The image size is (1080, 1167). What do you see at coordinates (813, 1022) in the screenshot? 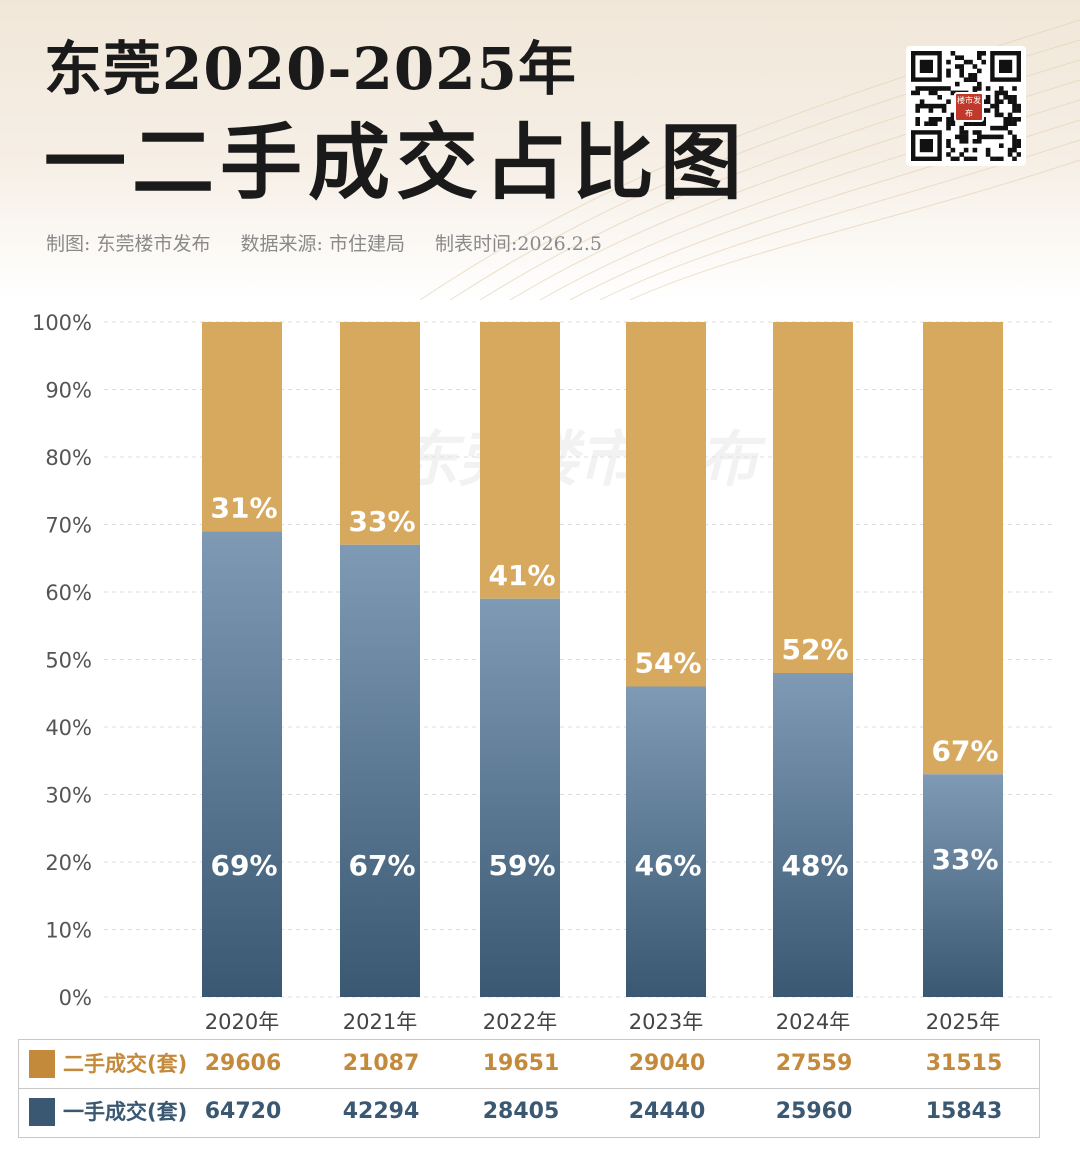
I see `x-tick-label: 2024年` at bounding box center [813, 1022].